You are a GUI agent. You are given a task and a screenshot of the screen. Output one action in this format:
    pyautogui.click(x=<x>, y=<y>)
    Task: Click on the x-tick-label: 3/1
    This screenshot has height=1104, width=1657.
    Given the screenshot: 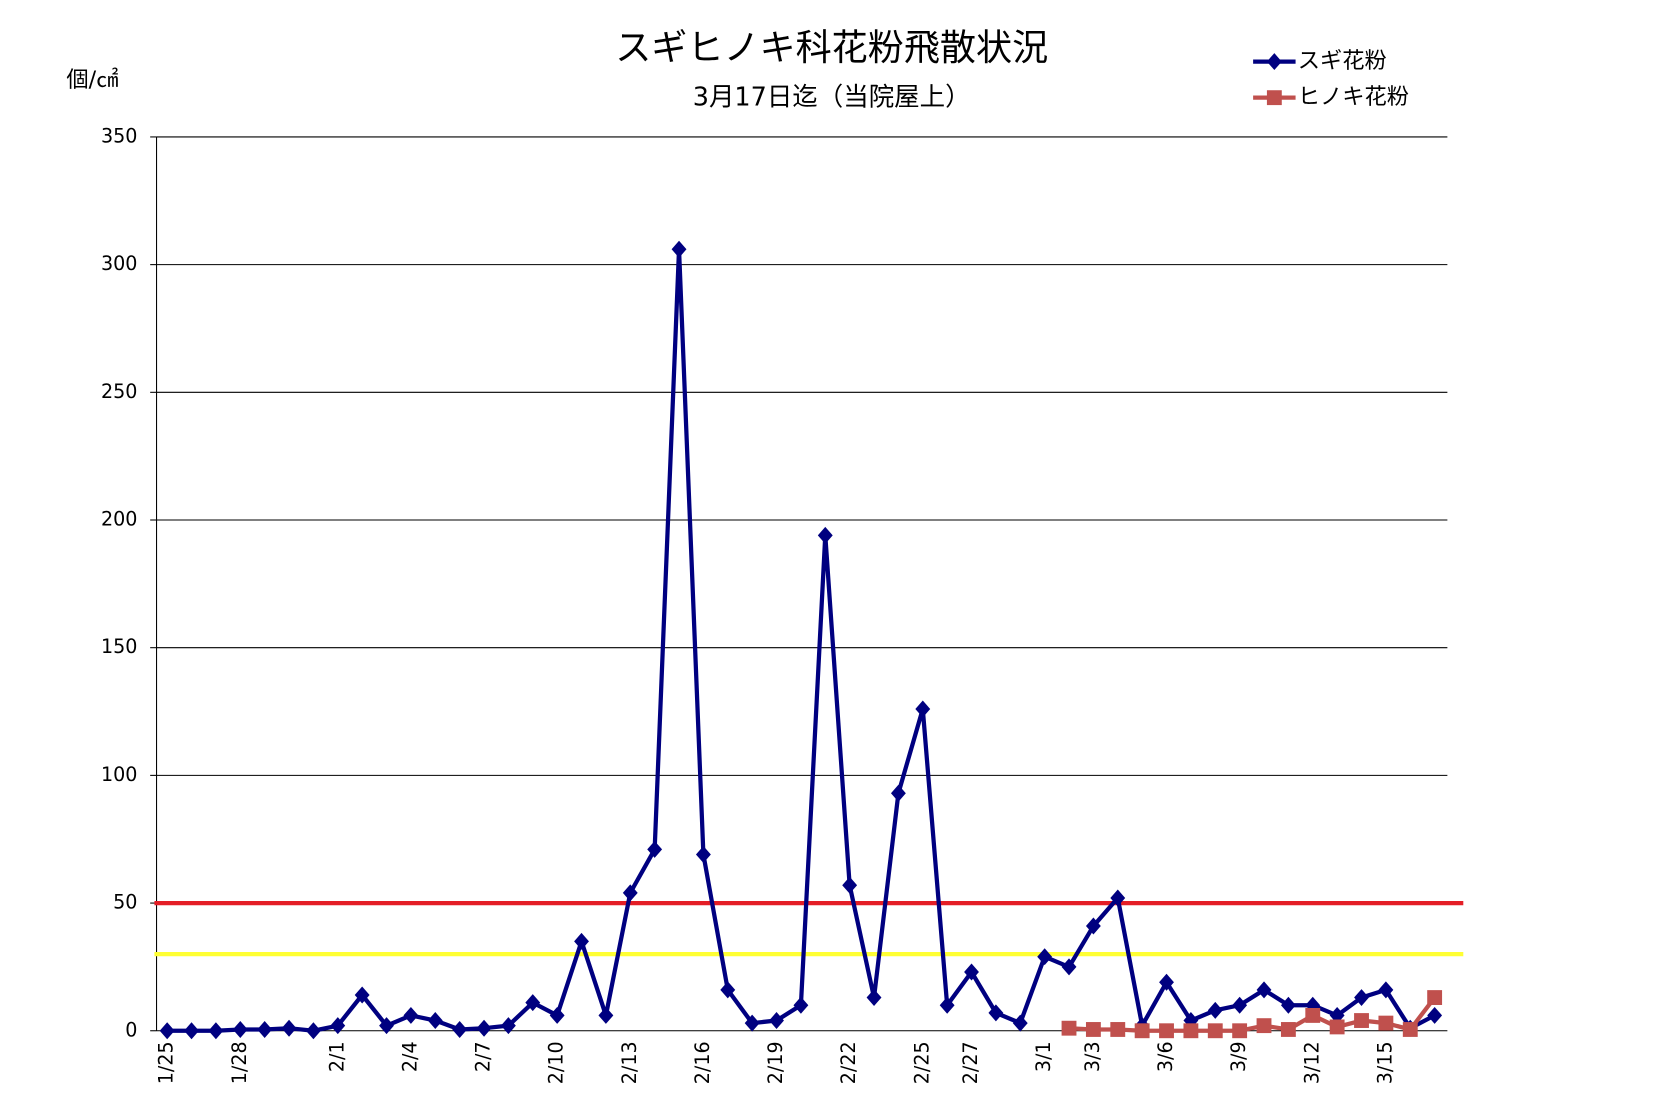 What is the action you would take?
    pyautogui.click(x=1043, y=1056)
    